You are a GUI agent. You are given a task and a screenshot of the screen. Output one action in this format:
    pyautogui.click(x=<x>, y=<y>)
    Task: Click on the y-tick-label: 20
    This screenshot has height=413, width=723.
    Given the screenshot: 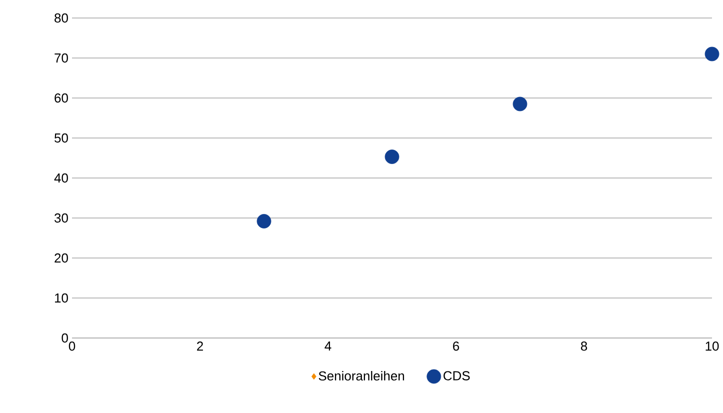 What is the action you would take?
    pyautogui.click(x=61, y=258)
    